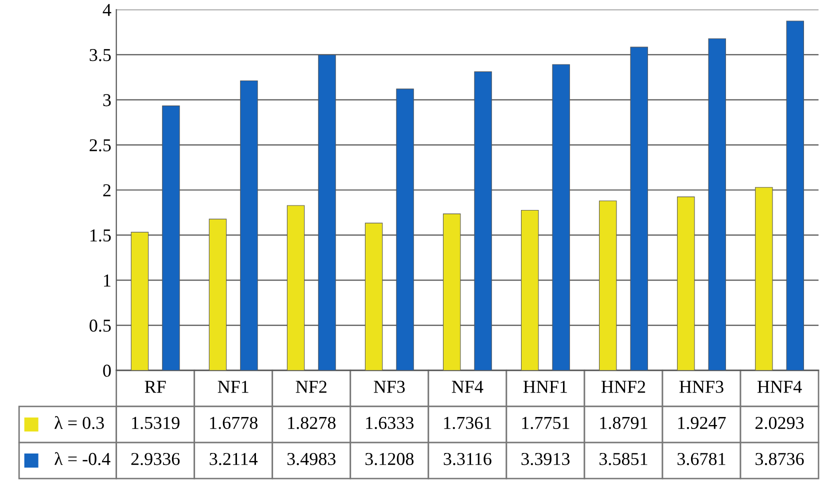 Image resolution: width=831 pixels, height=481 pixels. I want to click on legend-label: λ = 0.3, so click(79, 423).